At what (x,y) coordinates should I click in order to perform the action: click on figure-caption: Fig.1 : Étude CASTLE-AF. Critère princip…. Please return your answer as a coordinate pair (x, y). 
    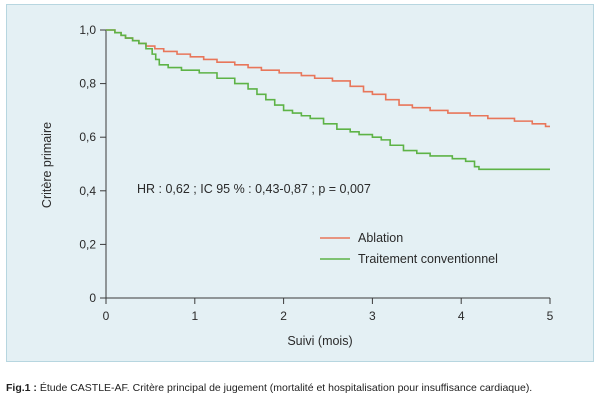
    Looking at the image, I should click on (303, 388).